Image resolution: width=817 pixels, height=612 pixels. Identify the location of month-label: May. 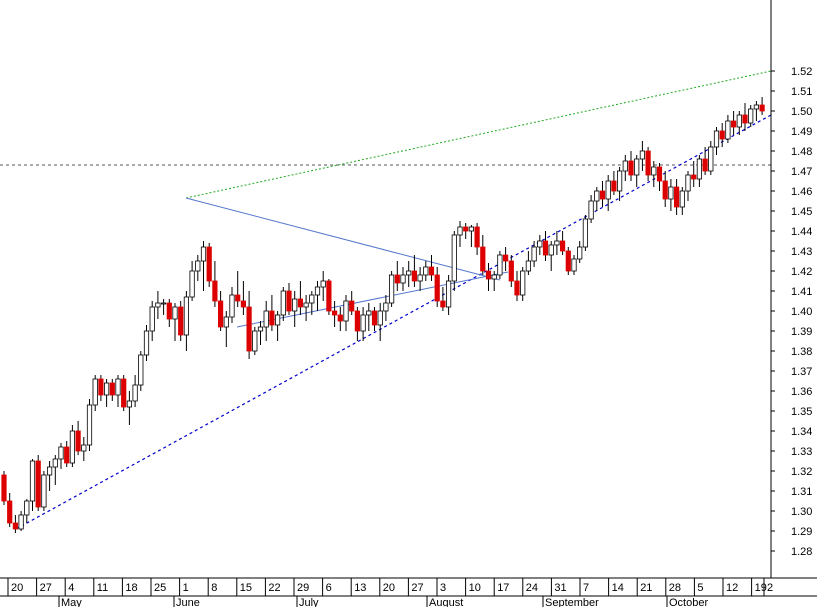
(71, 602).